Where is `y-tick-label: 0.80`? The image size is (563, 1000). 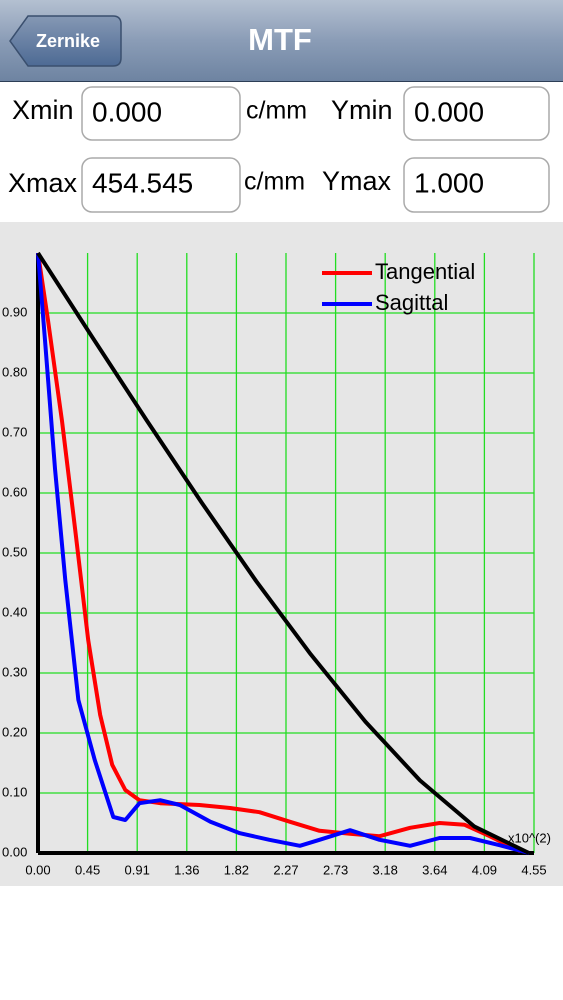
y-tick-label: 0.80 is located at coordinates (14, 371).